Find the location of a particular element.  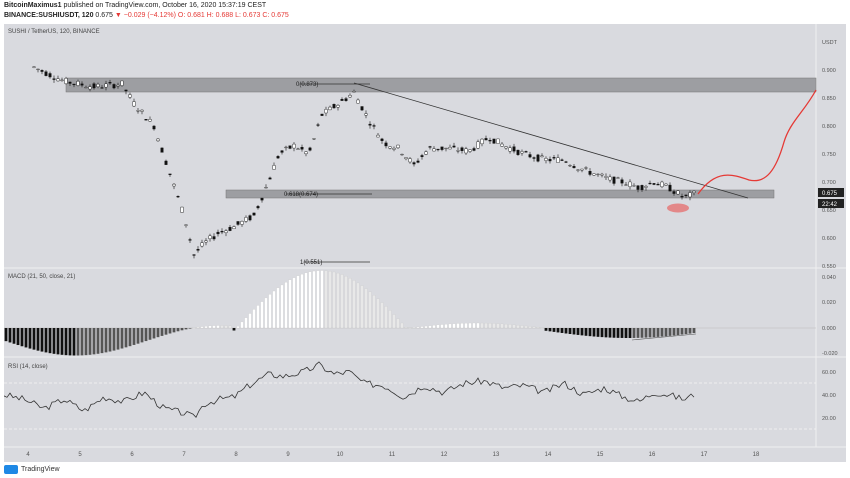

time-tick: 17 is located at coordinates (704, 455).